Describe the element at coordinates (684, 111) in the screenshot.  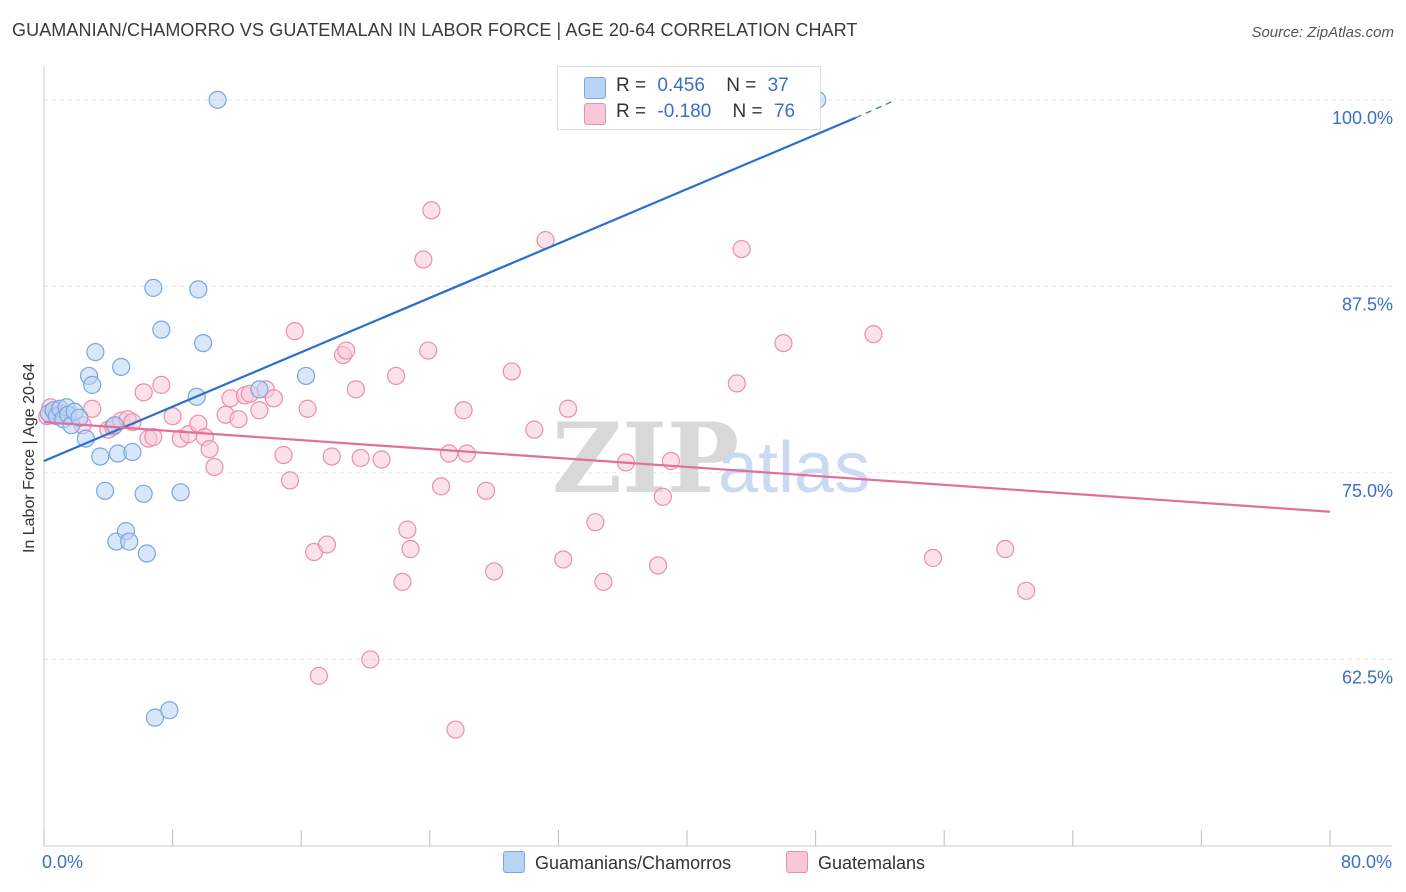
I see `legend-r-value: -0.180` at that location.